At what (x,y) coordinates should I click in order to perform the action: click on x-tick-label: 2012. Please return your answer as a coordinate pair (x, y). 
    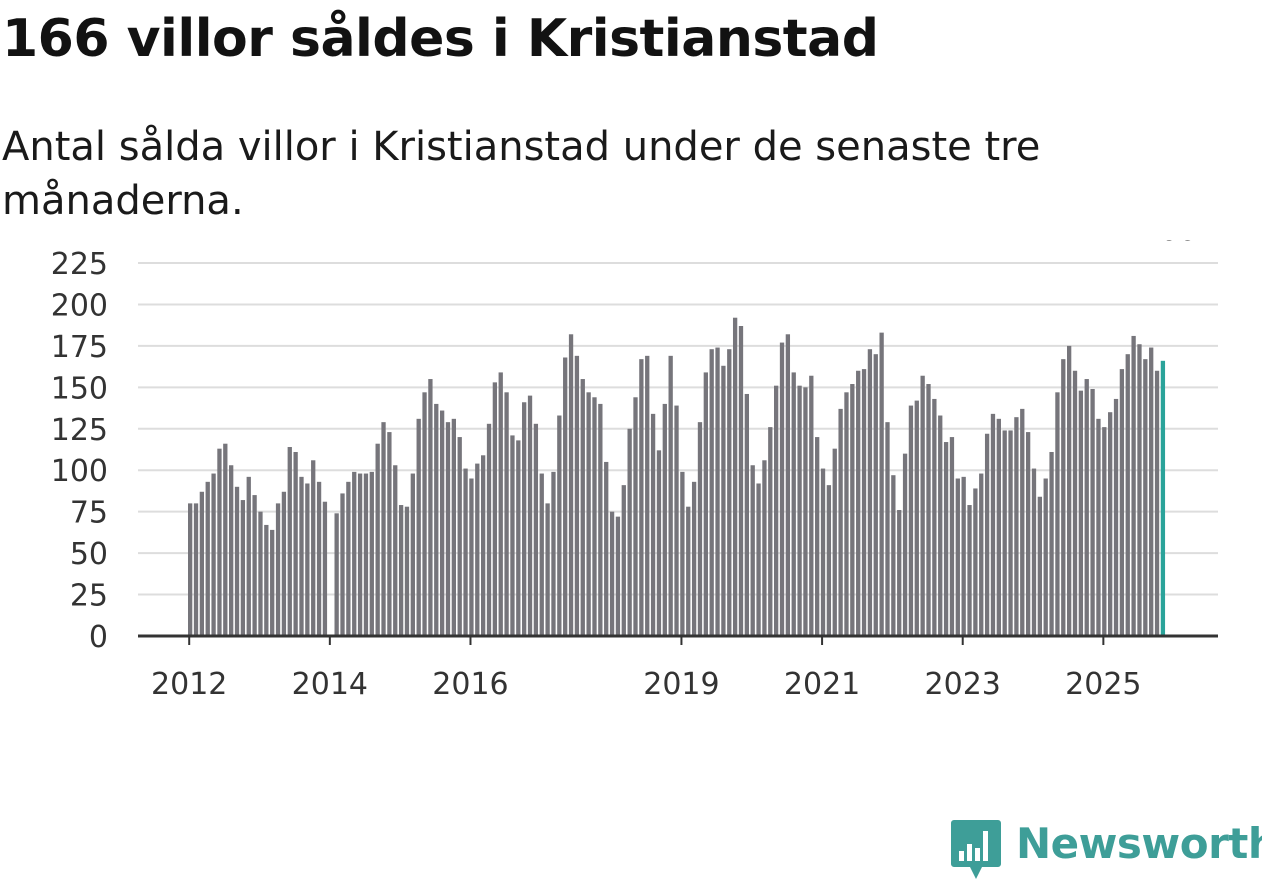
    Looking at the image, I should click on (189, 684).